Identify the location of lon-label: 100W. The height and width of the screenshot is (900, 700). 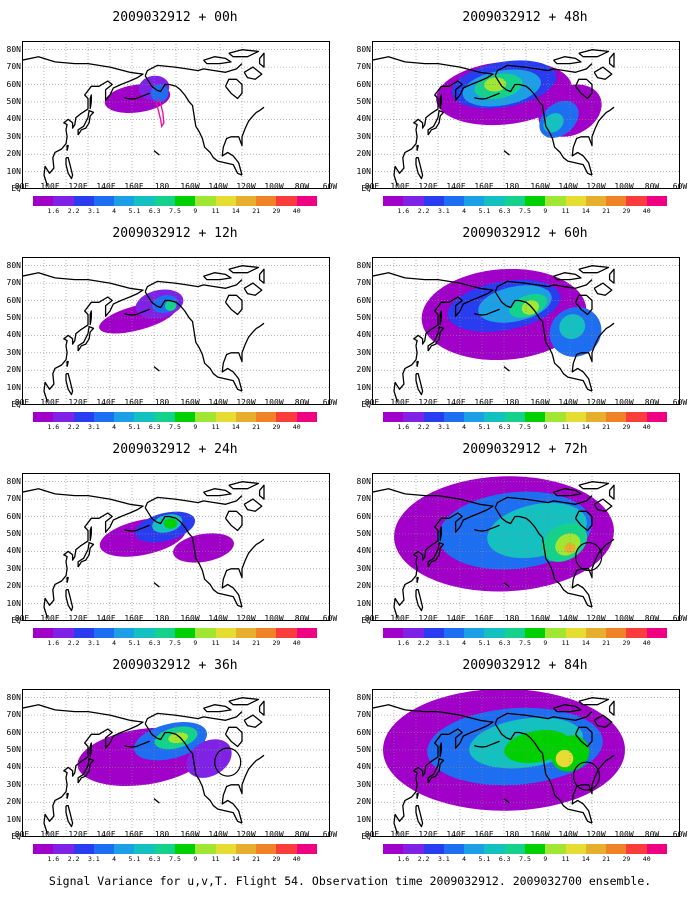
(274, 618).